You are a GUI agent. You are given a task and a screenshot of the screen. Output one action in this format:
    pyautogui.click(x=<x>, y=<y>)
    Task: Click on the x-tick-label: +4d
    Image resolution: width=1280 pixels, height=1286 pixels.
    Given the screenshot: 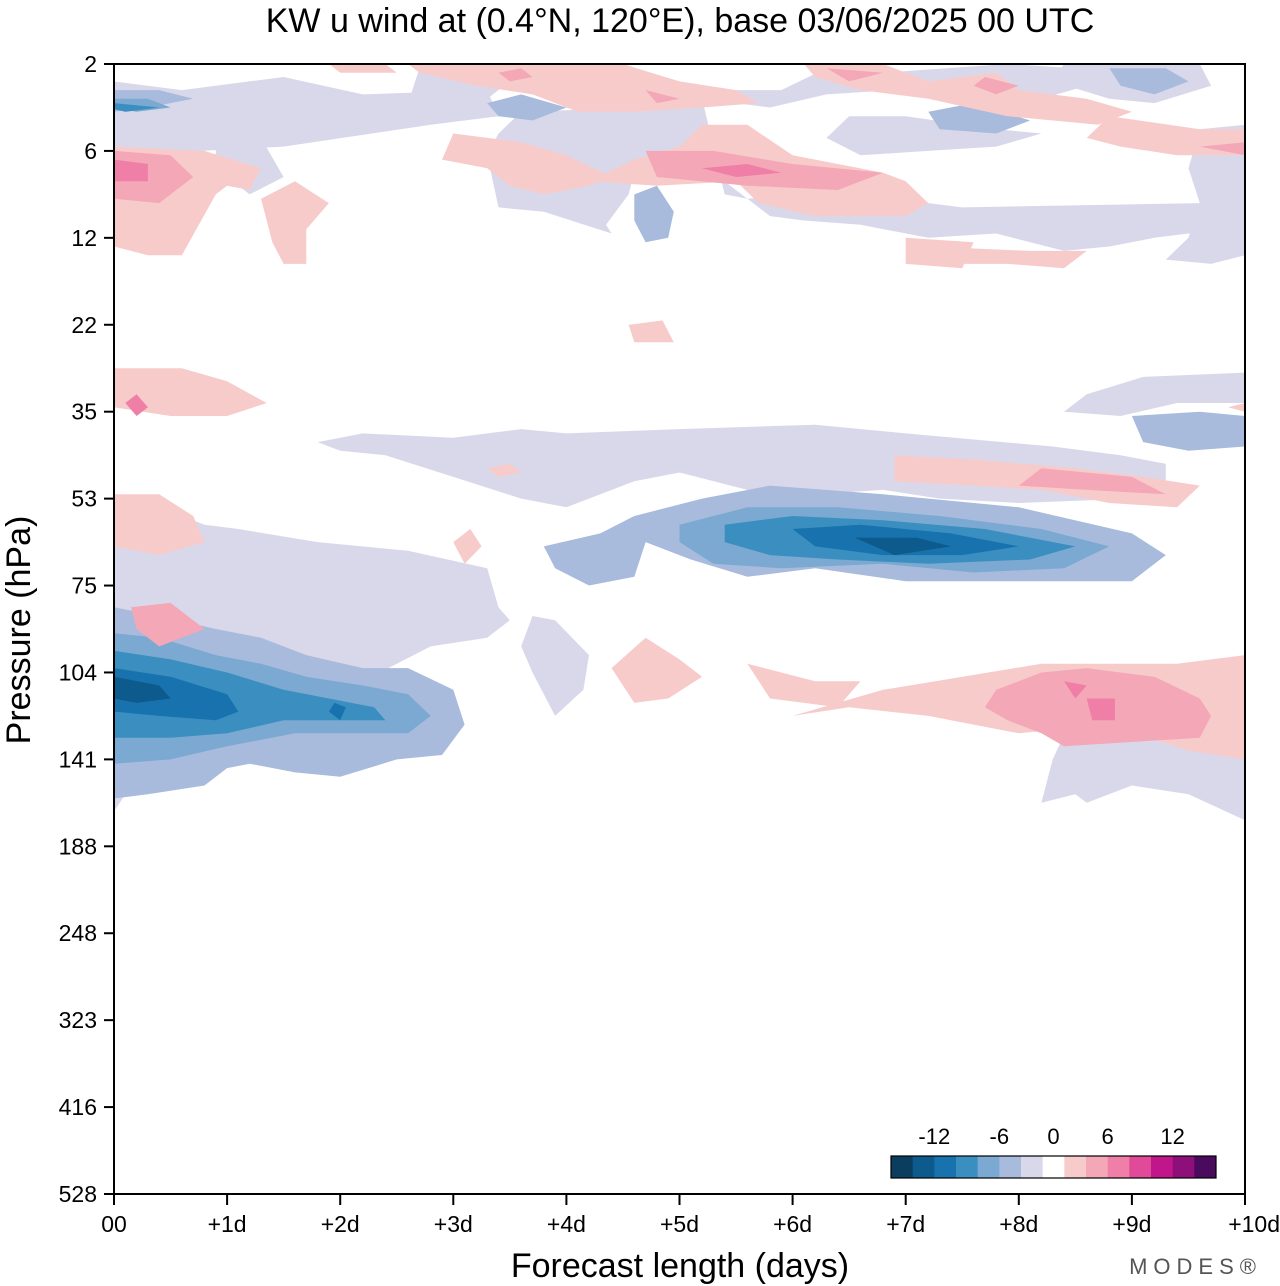 What is the action you would take?
    pyautogui.click(x=566, y=1224)
    